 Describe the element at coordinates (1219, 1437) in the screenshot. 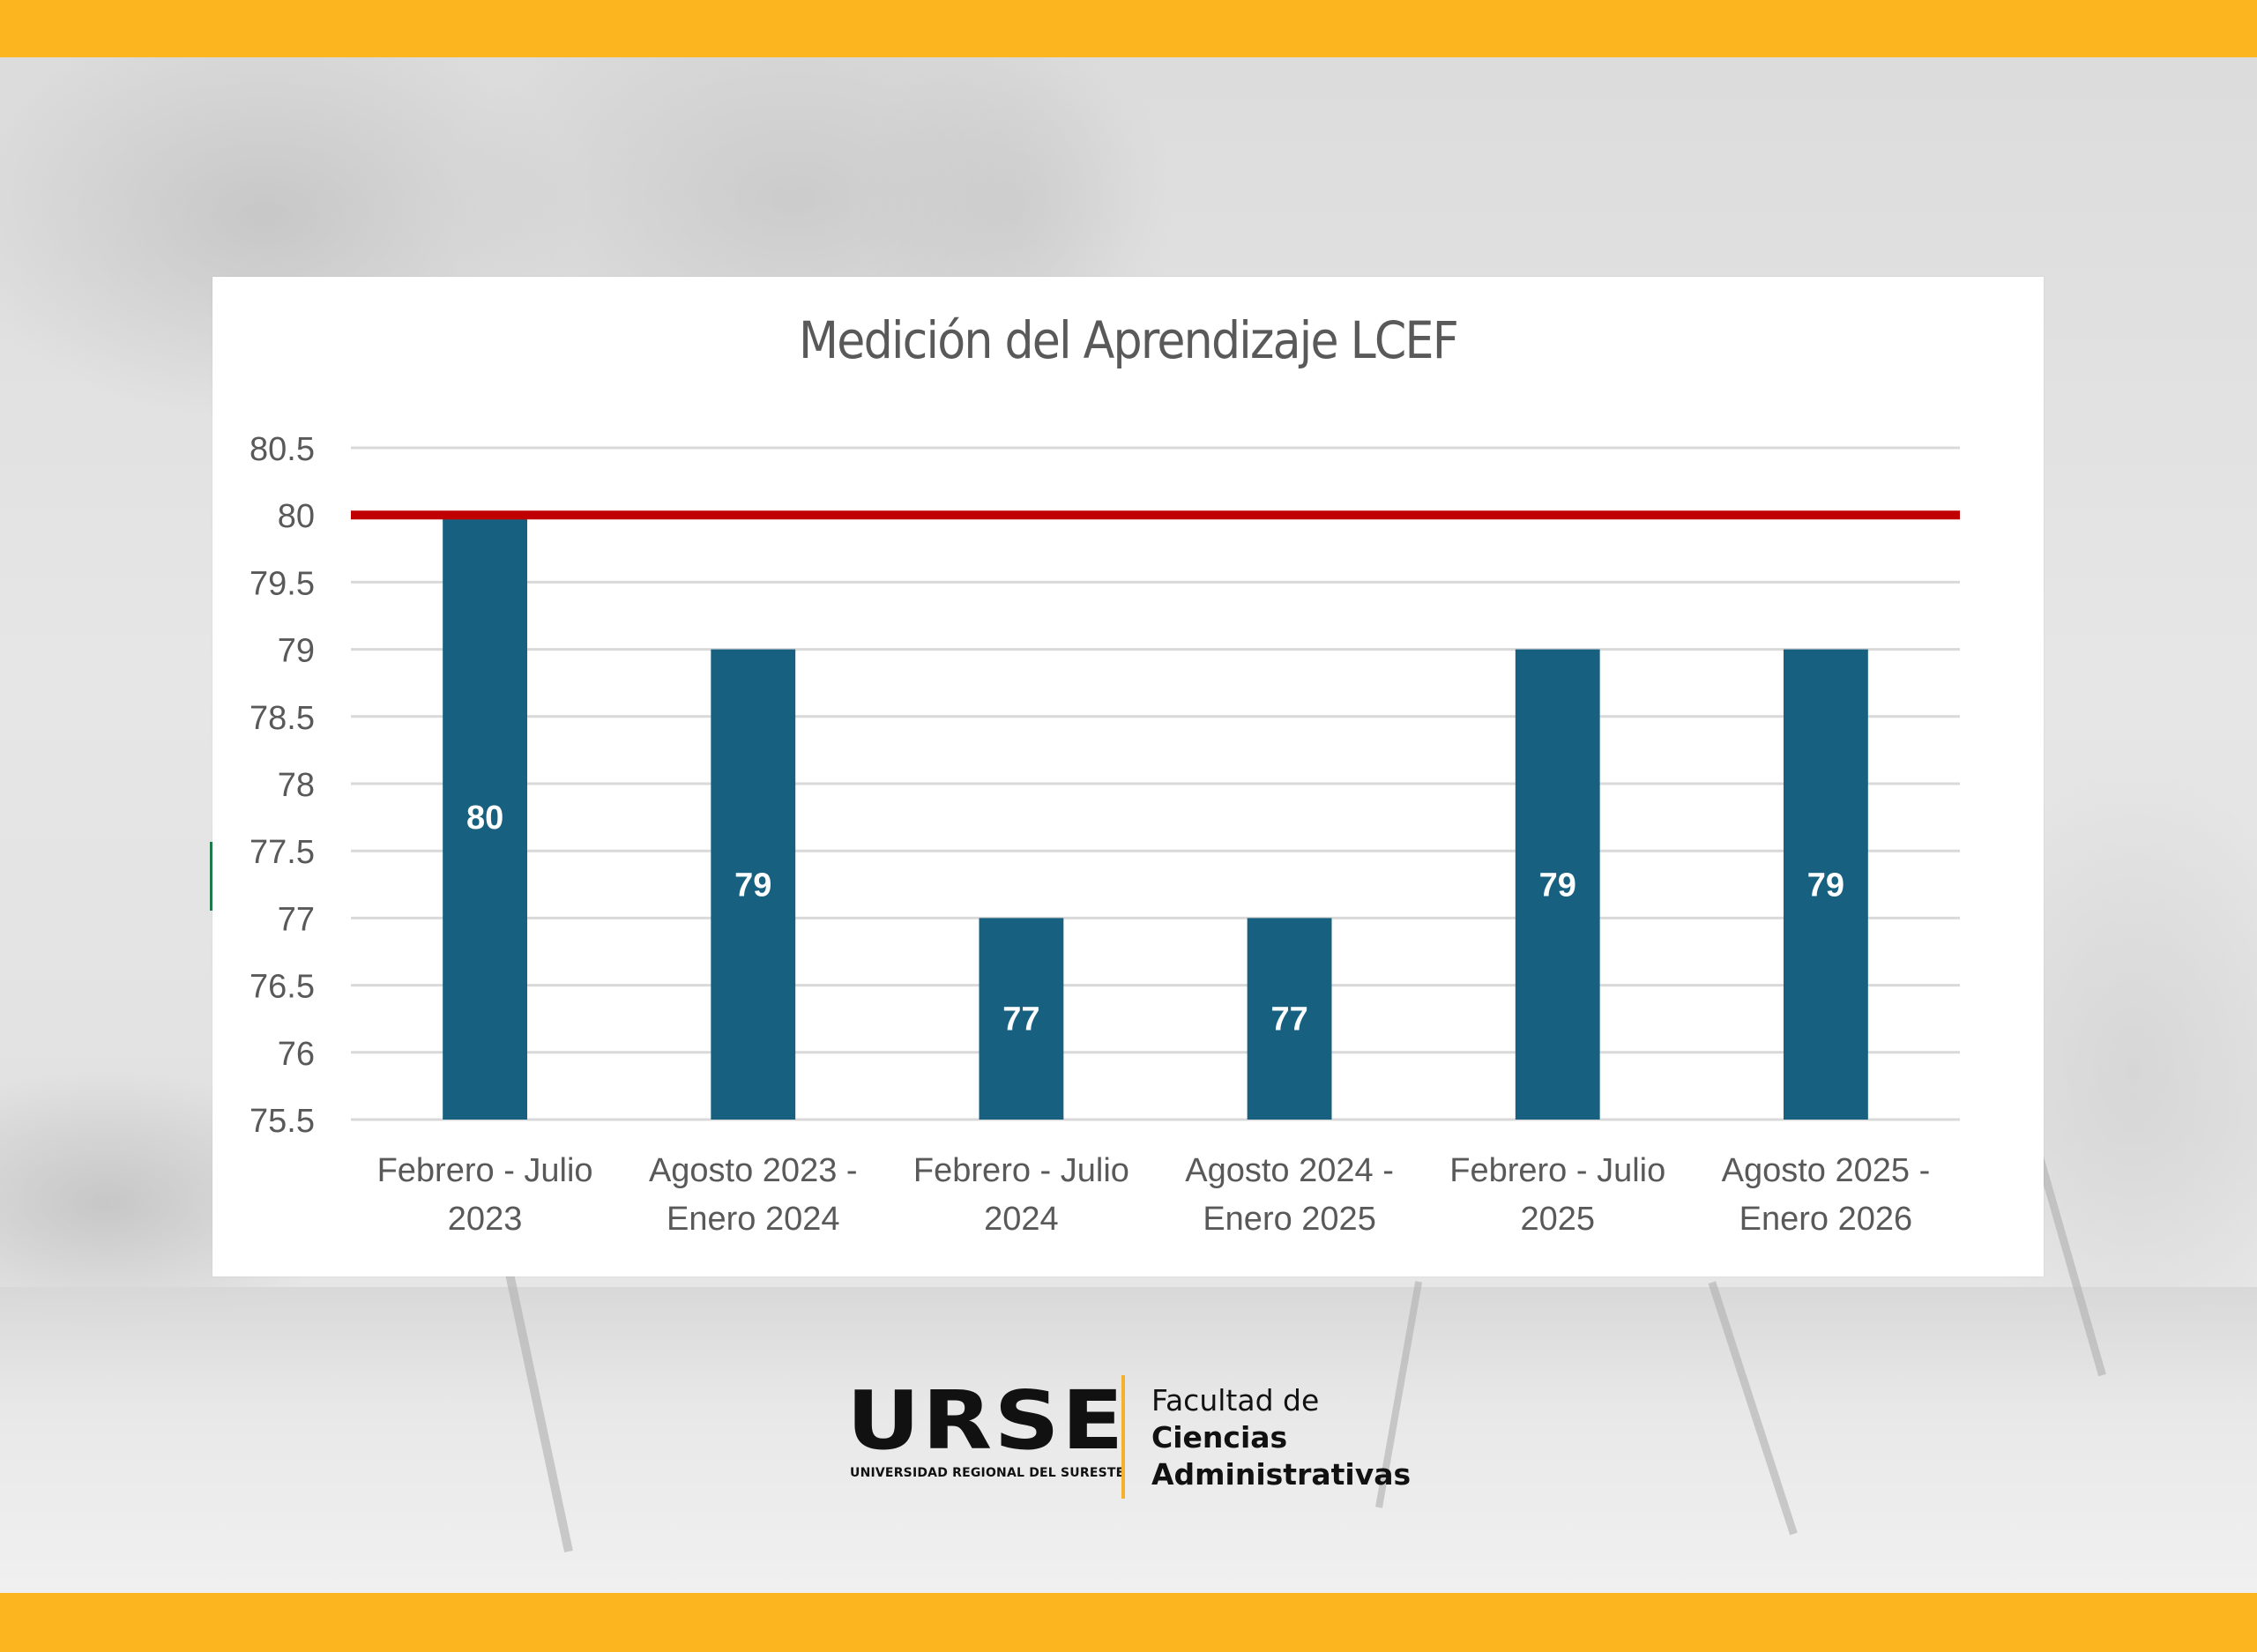

I see `faculty-line-2: Ciencias` at that location.